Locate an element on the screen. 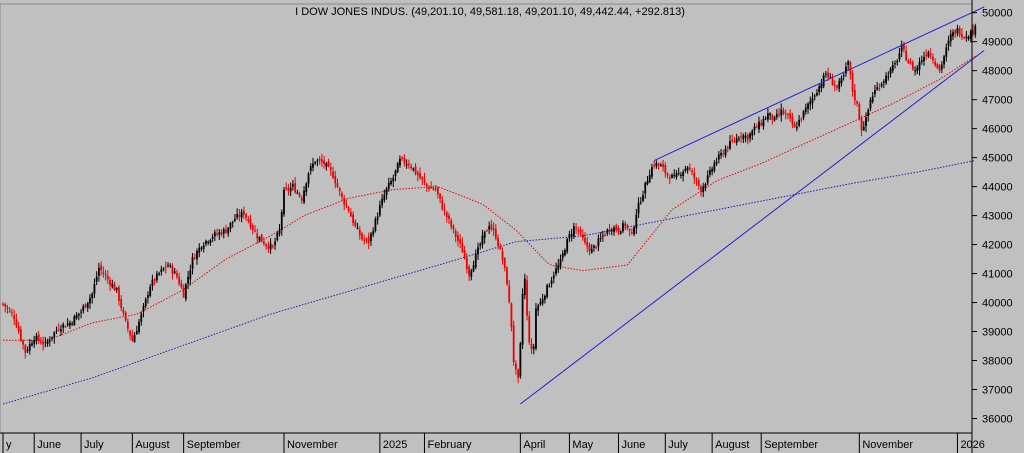  y-tick-label: 38000 is located at coordinates (997, 362).